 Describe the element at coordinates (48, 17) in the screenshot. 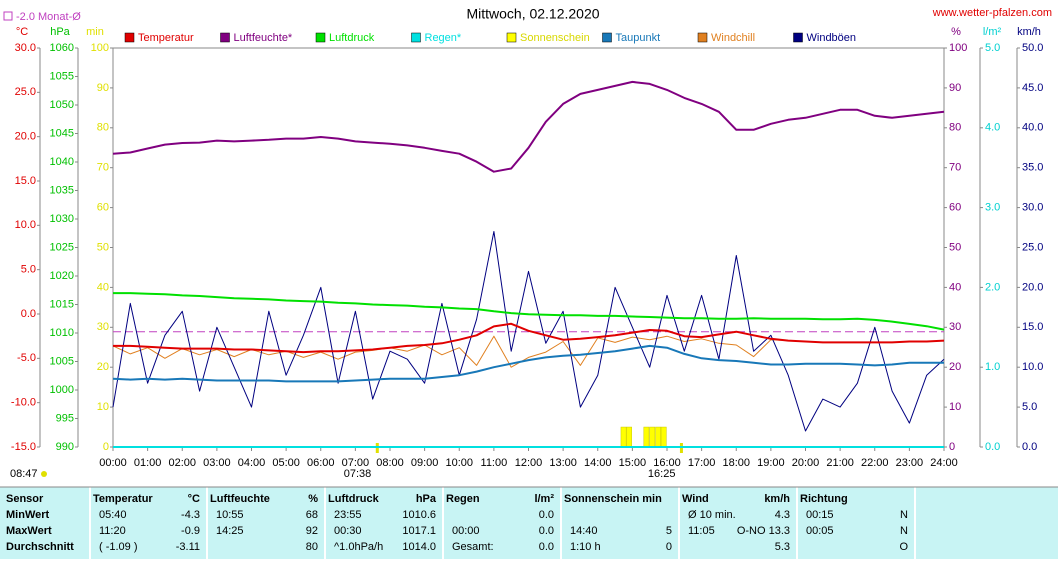

I see `average-label: -2.0 Monat-Ø` at that location.